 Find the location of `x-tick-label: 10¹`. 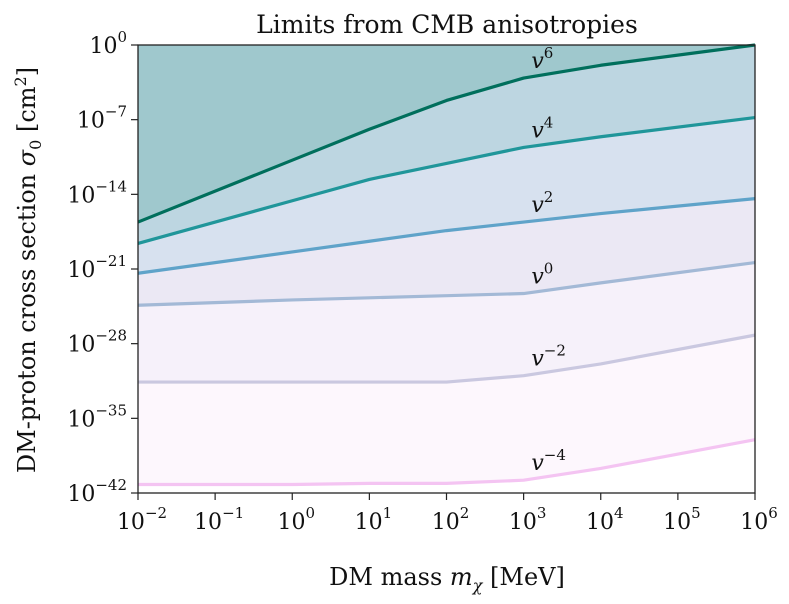

x-tick-label: 10¹ is located at coordinates (374, 519).